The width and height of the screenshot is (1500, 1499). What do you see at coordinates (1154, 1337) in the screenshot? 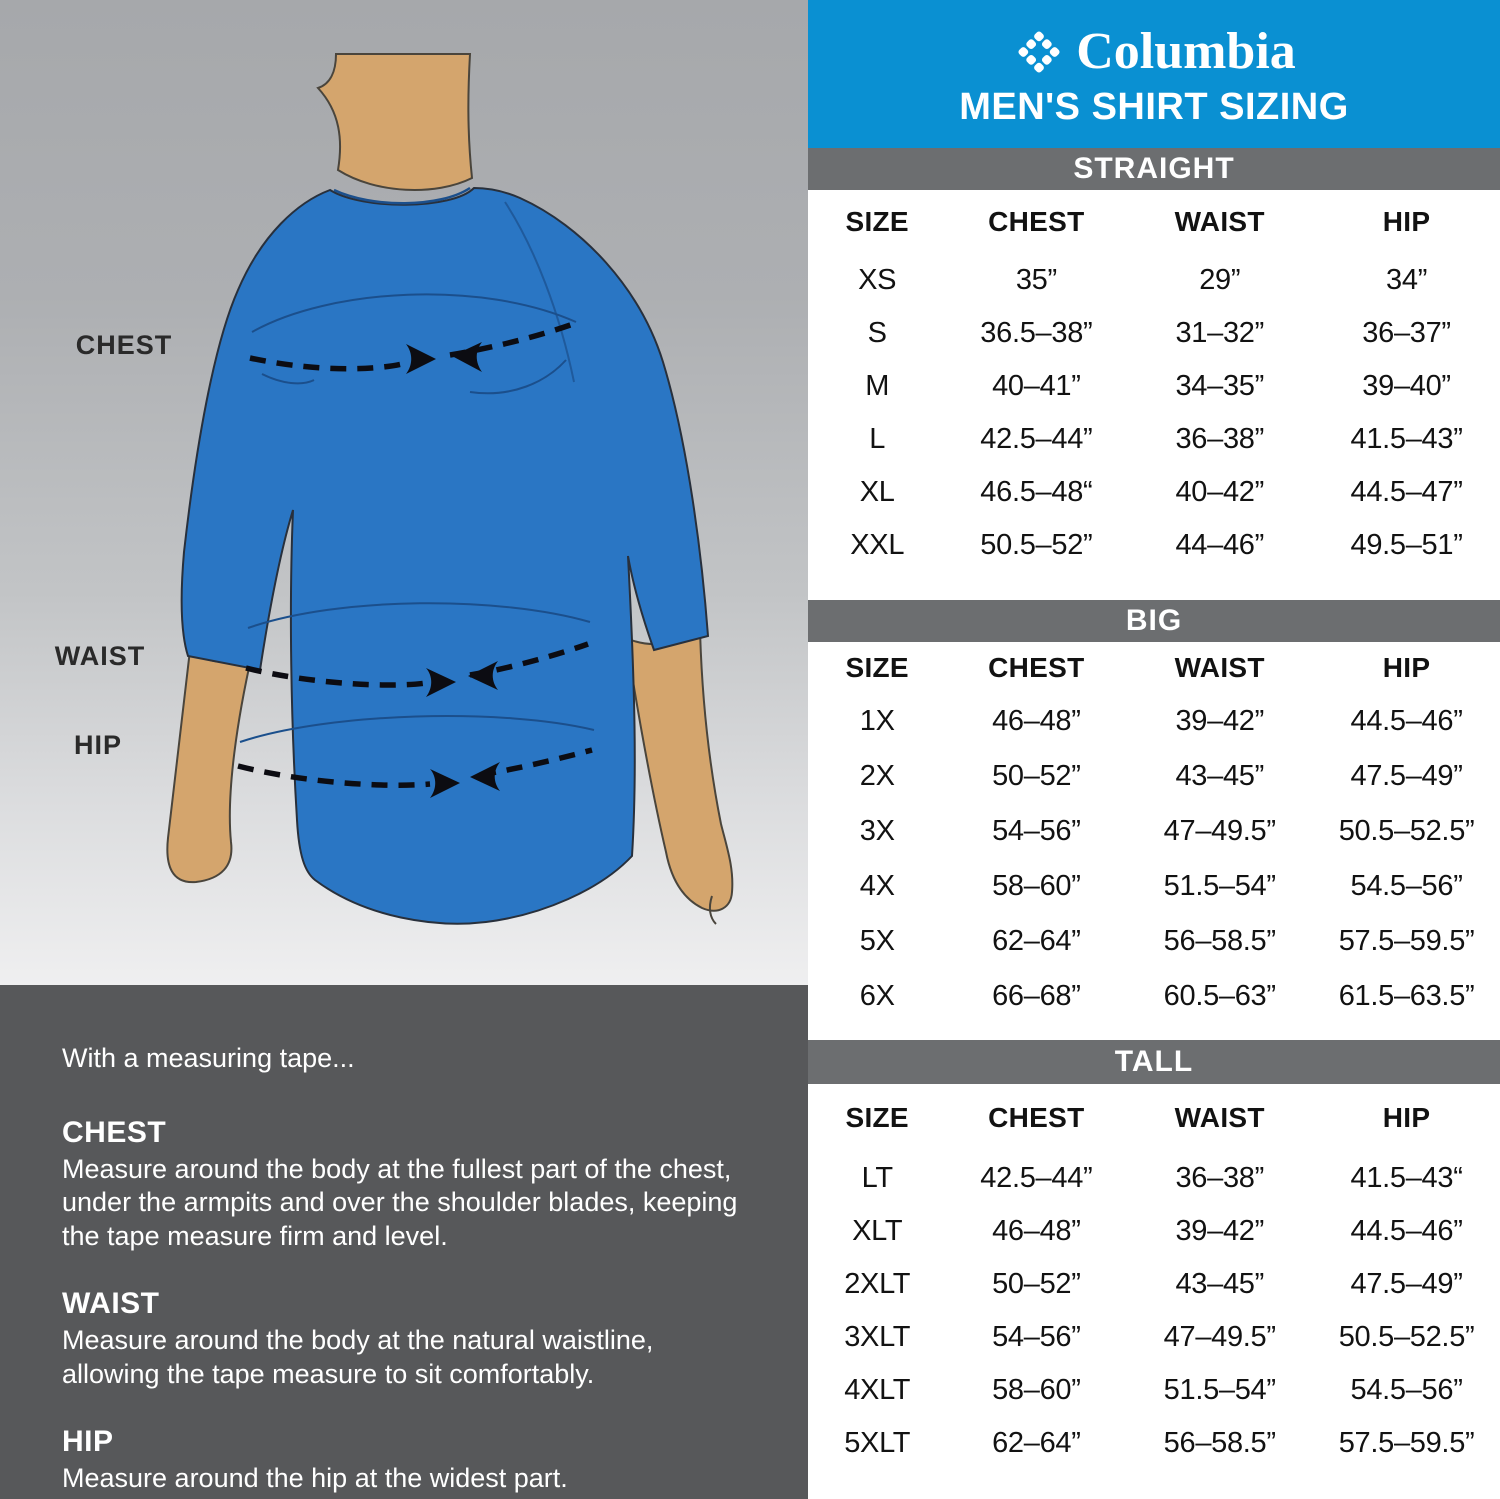
I see `table-row: 3XLT 54–56” 47–49.5” 50.5–52.5”` at bounding box center [1154, 1337].